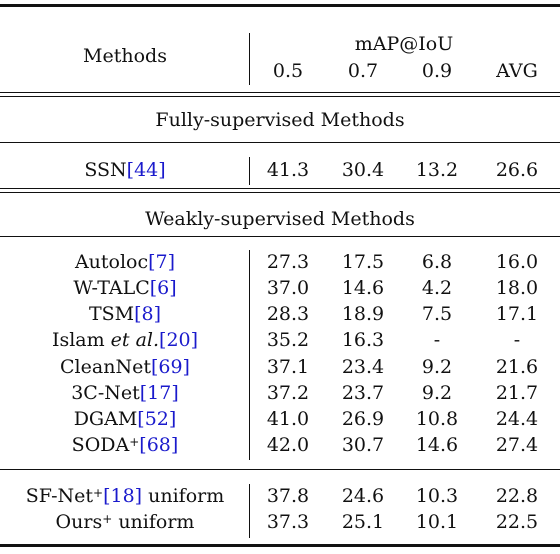 This screenshot has height=554, width=560. What do you see at coordinates (404, 44) in the screenshot?
I see `metric-header: mAP@IoU` at bounding box center [404, 44].